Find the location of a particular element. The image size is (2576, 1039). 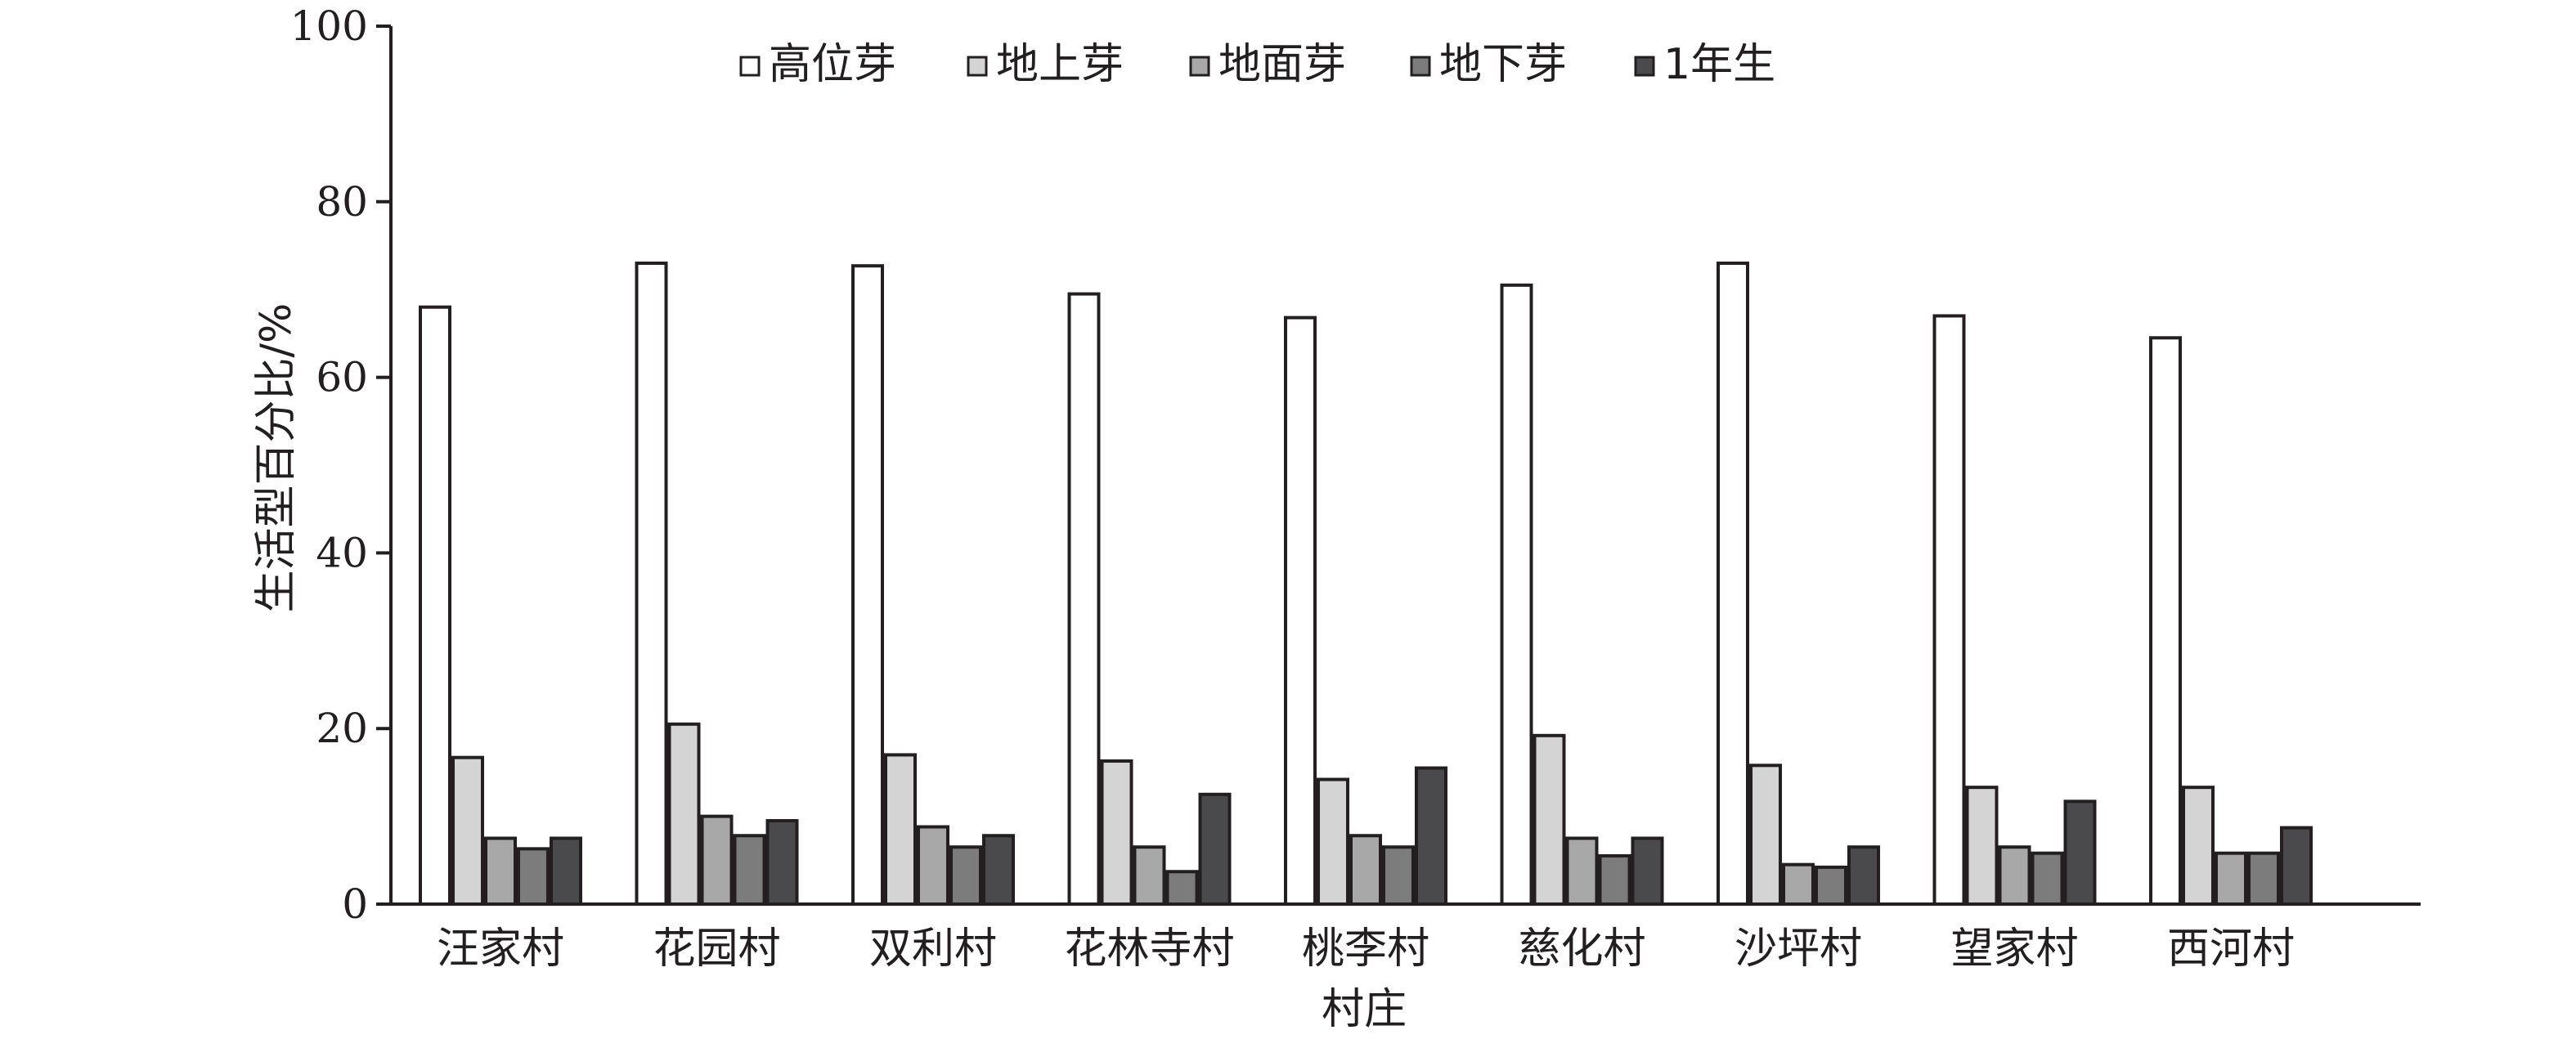

y-tick-label: 40 is located at coordinates (342, 553).